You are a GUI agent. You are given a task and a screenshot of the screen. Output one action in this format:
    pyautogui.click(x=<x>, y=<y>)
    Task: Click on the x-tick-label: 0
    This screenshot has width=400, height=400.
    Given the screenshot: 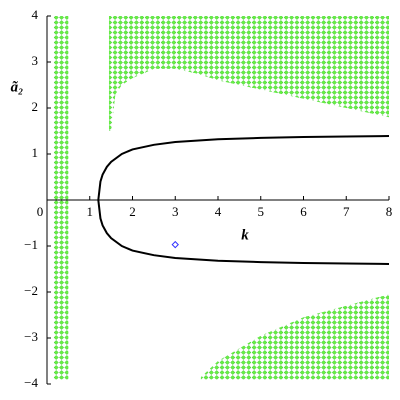 What is the action you would take?
    pyautogui.click(x=40, y=211)
    